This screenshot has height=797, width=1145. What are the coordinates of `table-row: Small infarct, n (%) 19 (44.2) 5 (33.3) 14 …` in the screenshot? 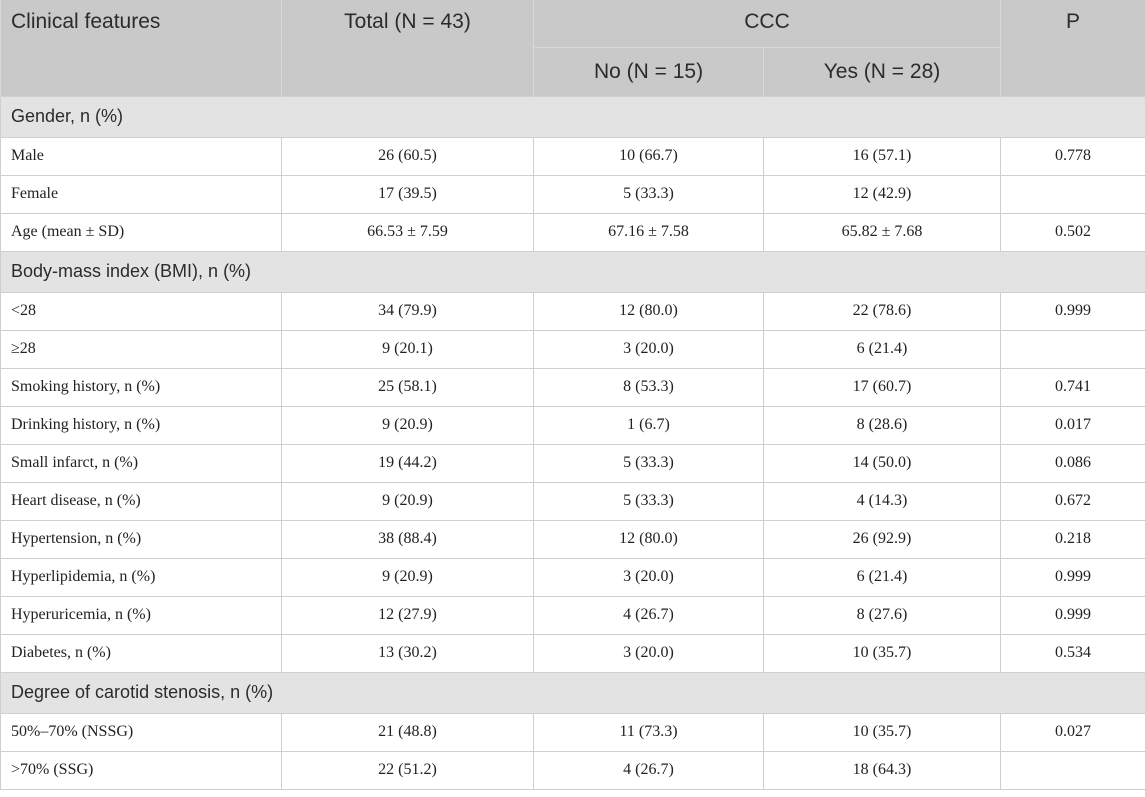 It's located at (572, 463).